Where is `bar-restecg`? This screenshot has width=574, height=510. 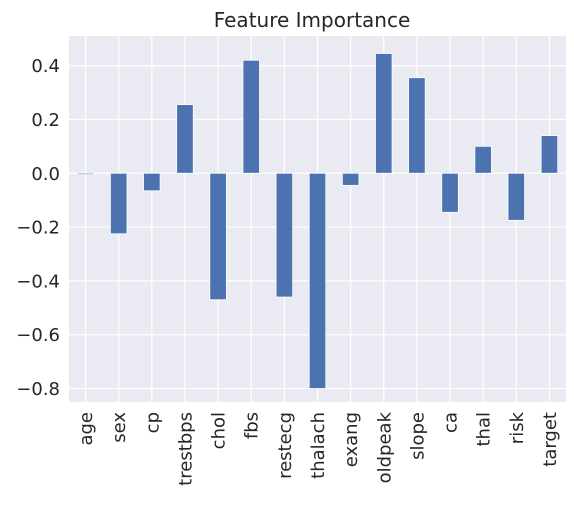
bar-restecg is located at coordinates (284, 235).